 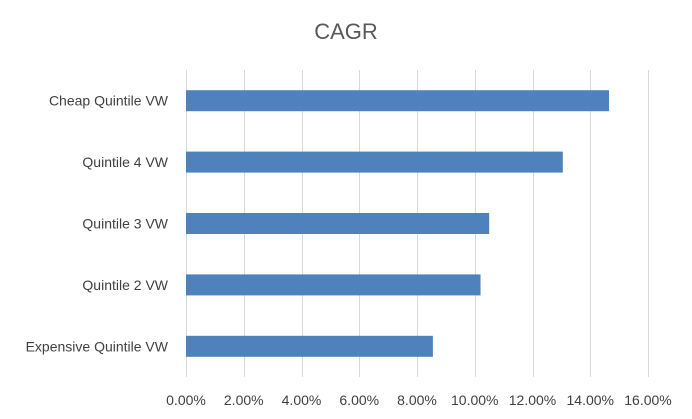 I want to click on x-tick-label: 4.00%, so click(x=302, y=400).